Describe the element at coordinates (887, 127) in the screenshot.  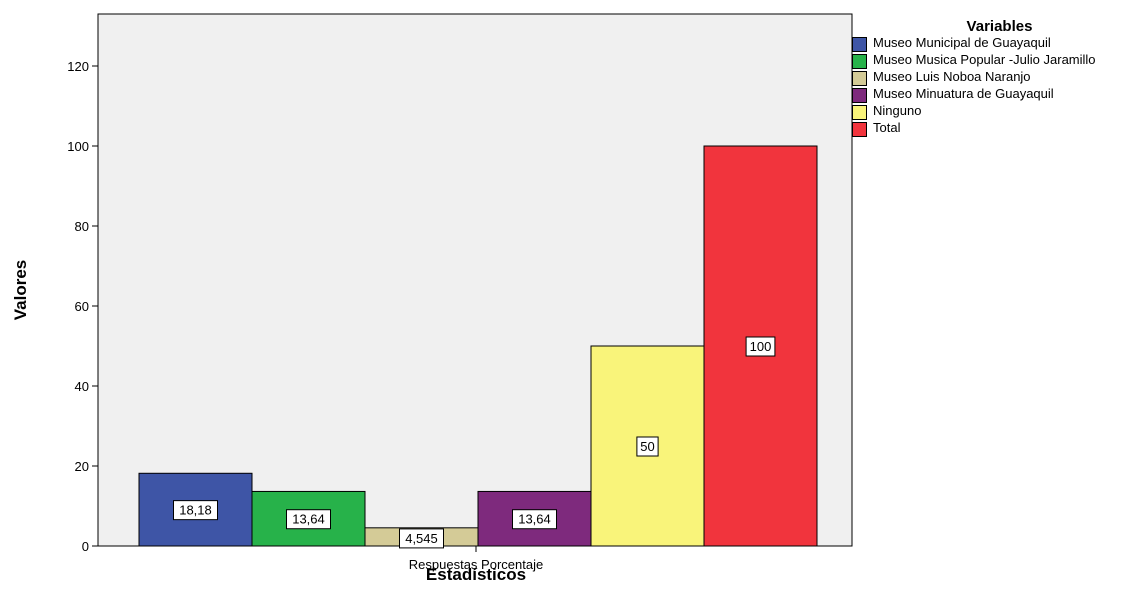
I see `legend-label: Total` at that location.